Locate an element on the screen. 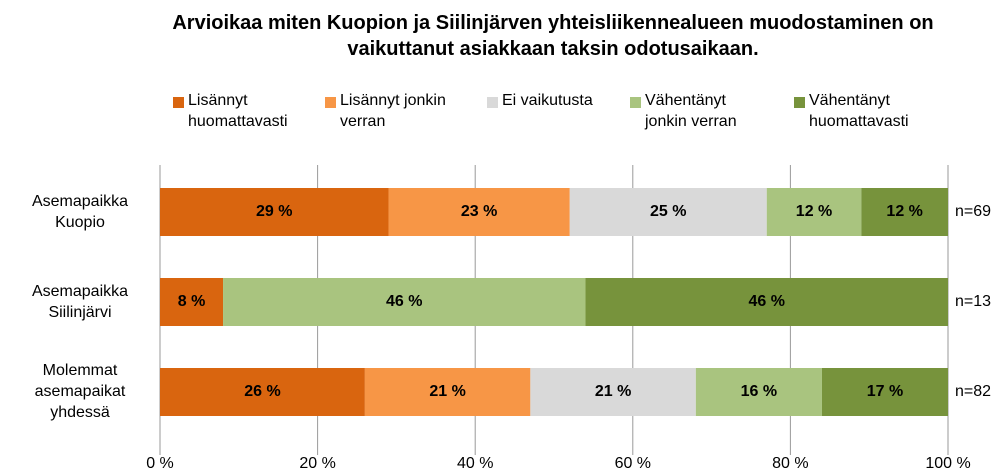 Image resolution: width=1007 pixels, height=472 pixels. legend-label: Vähentänyt huomattavasti is located at coordinates (859, 111).